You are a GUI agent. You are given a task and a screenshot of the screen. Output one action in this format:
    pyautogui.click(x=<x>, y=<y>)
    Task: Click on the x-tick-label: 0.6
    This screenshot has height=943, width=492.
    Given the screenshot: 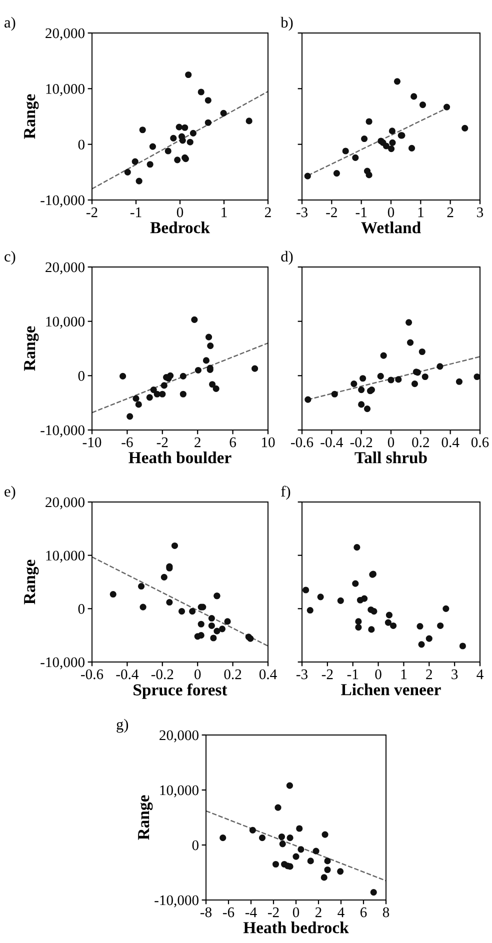 What is the action you would take?
    pyautogui.click(x=480, y=442)
    